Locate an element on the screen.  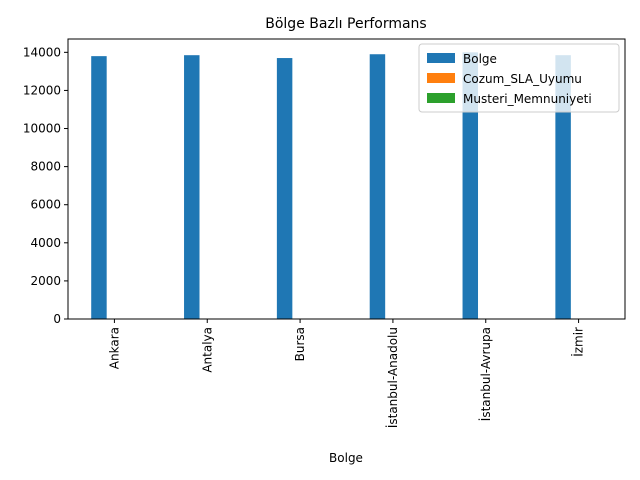
y-tick-label: 2000 is located at coordinates (45, 281).